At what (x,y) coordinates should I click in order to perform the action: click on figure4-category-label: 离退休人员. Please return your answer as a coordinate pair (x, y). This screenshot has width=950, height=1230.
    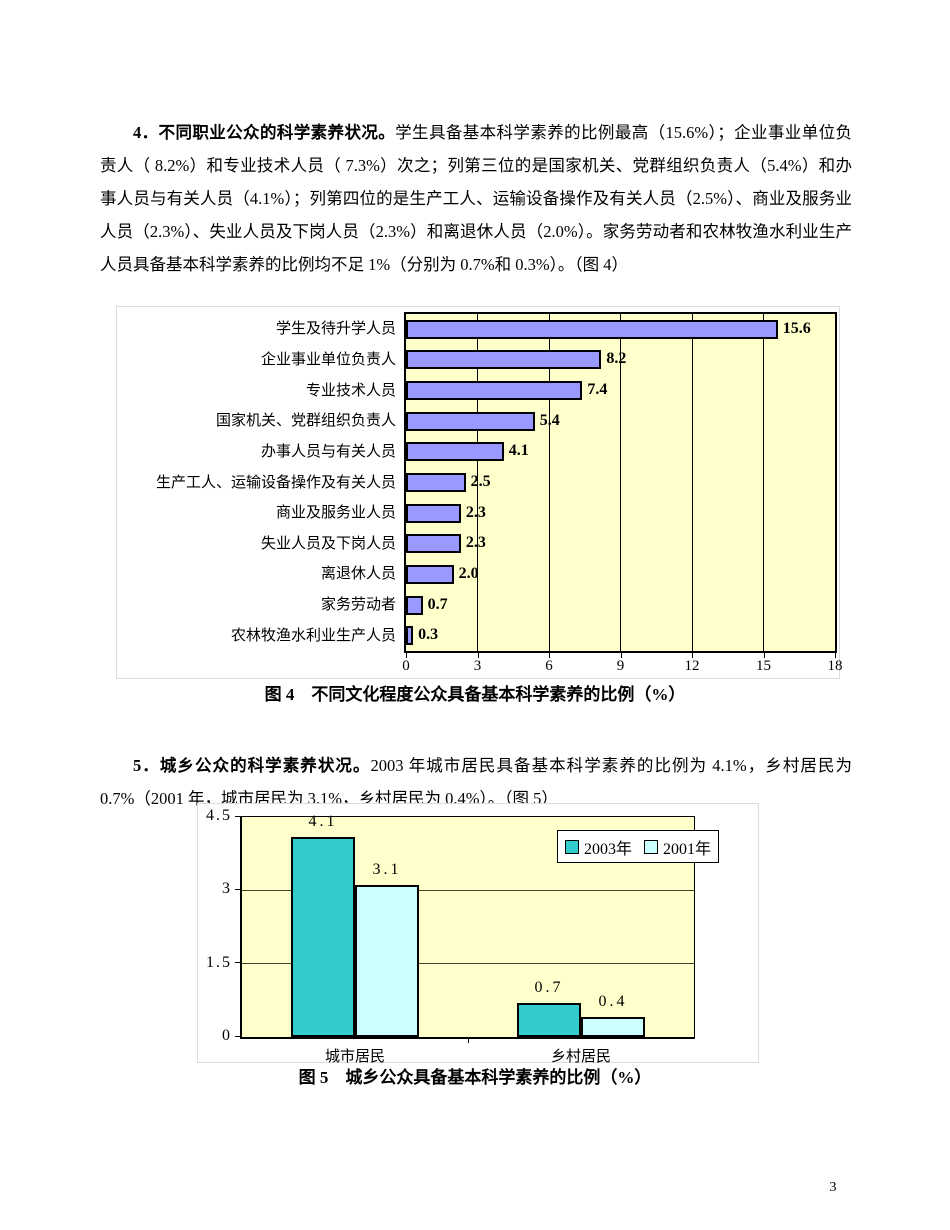
    Looking at the image, I should click on (358, 574).